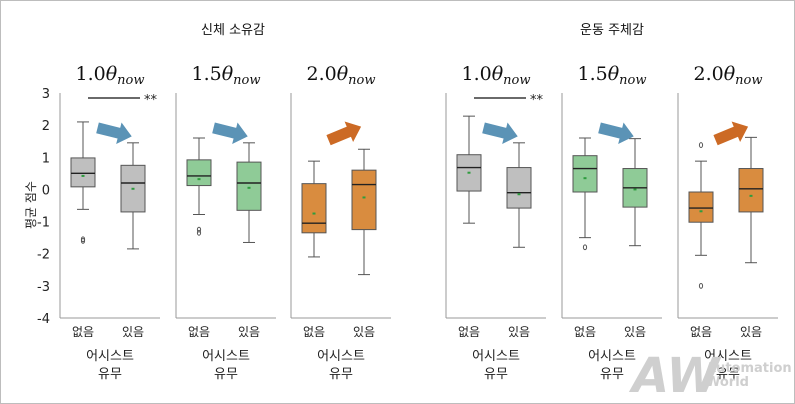 The width and height of the screenshot is (795, 404). I want to click on watermark-text: World, so click(727, 382).